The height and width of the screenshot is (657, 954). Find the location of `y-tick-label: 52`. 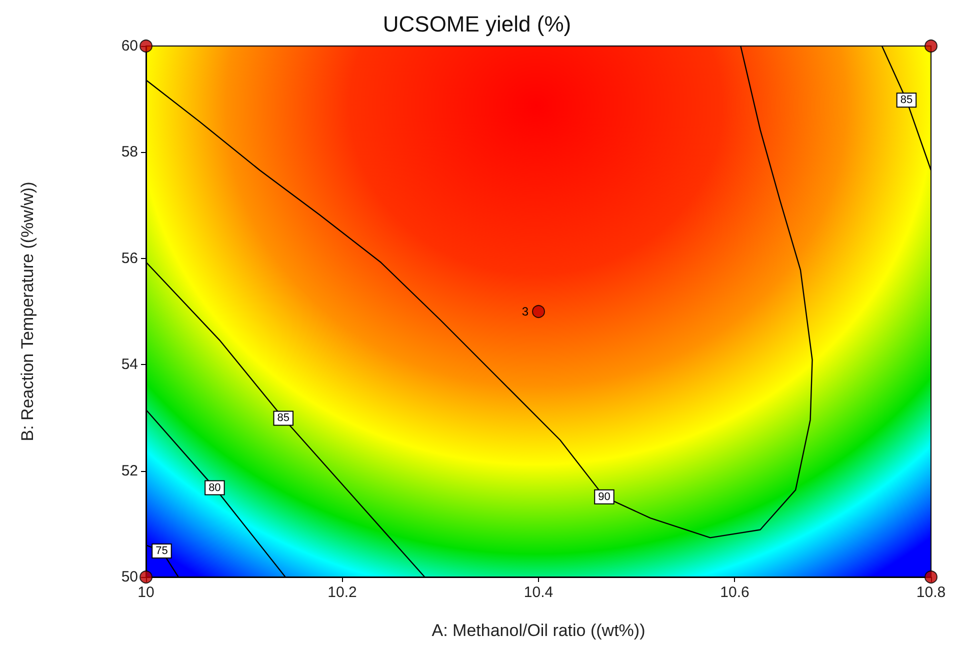

y-tick-label: 52 is located at coordinates (129, 471).